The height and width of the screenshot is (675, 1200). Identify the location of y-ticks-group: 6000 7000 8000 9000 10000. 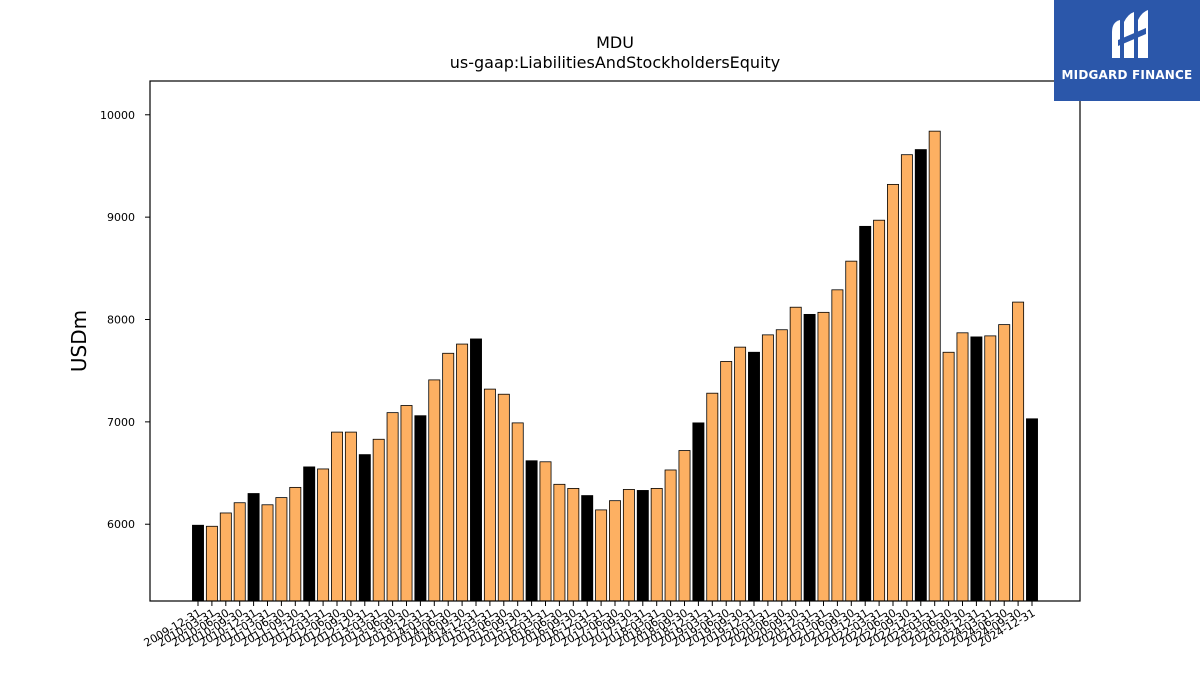
(125, 320).